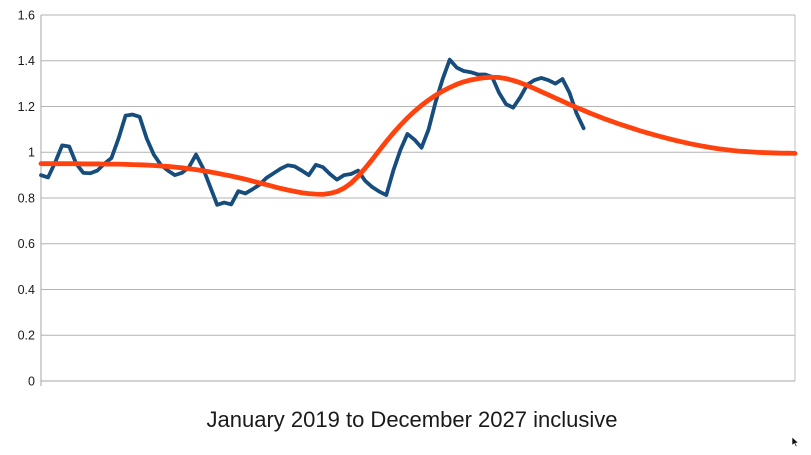 Image resolution: width=811 pixels, height=455 pixels. What do you see at coordinates (26, 61) in the screenshot?
I see `y-axis-tick-label: 1.4` at bounding box center [26, 61].